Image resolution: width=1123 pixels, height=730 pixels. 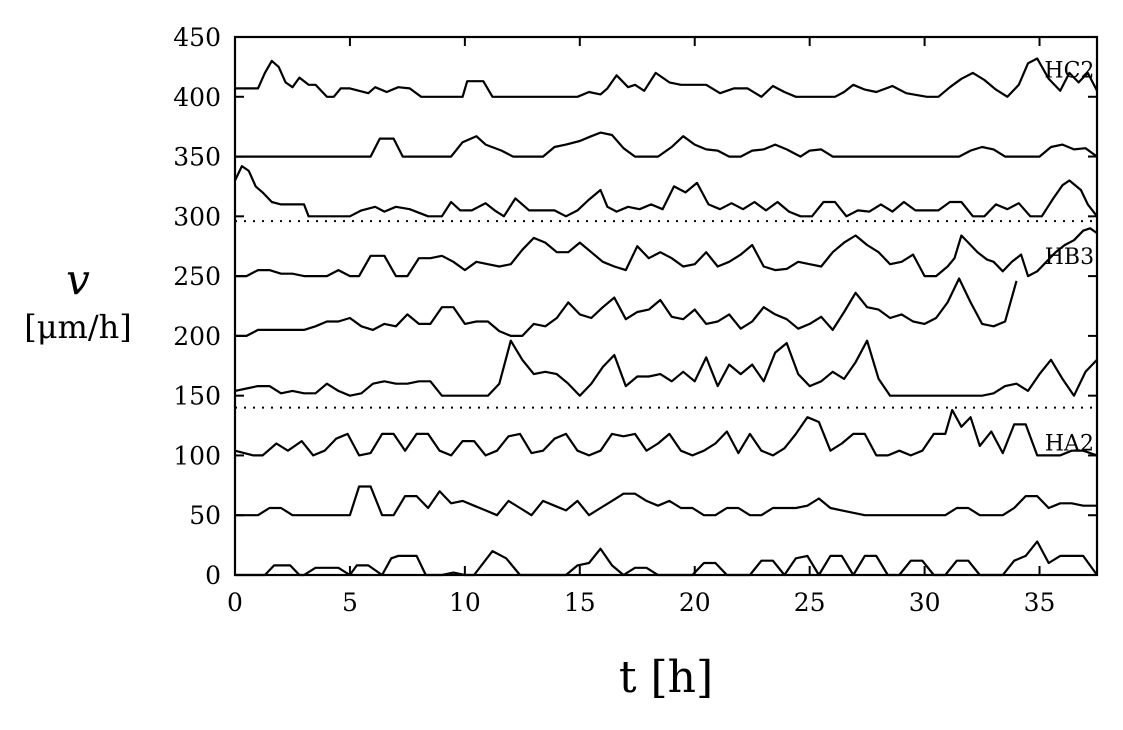 What do you see at coordinates (197, 37) in the screenshot?
I see `y-tick-label: 450` at bounding box center [197, 37].